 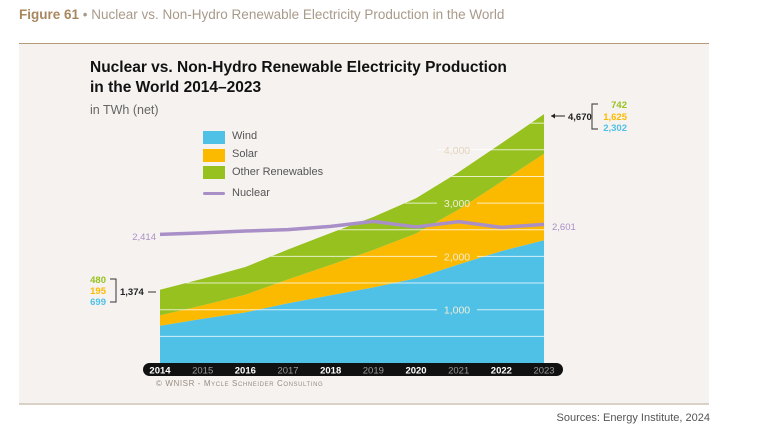 What do you see at coordinates (144, 237) in the screenshot?
I see `nuclear-start-label: 2,414` at bounding box center [144, 237].